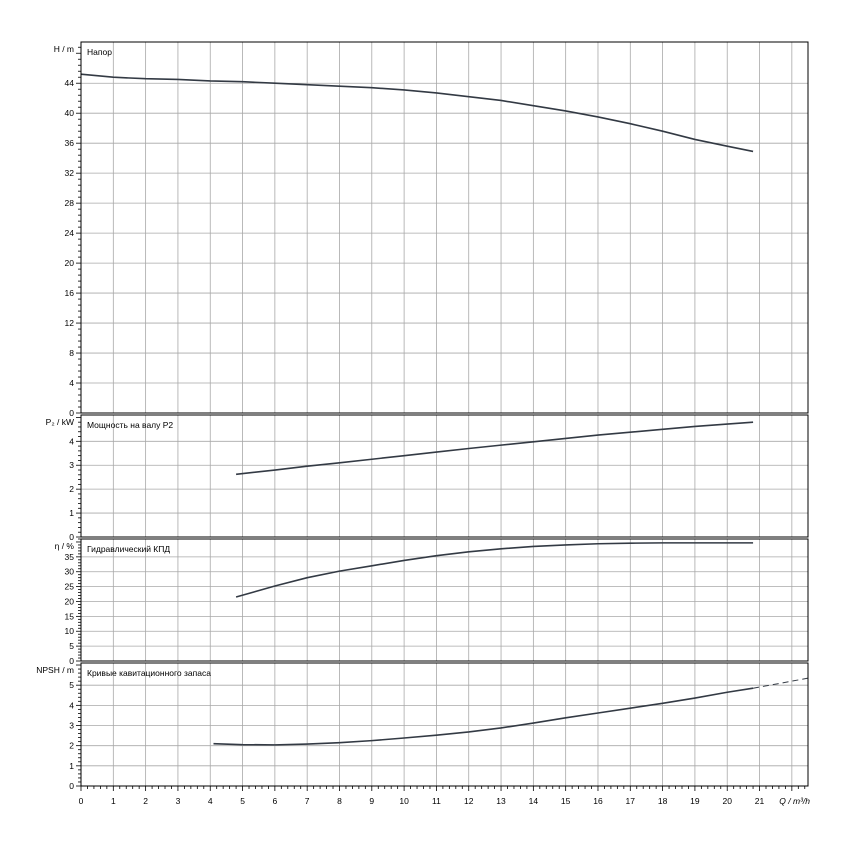 This screenshot has height=850, width=850. Describe the element at coordinates (760, 801) in the screenshot. I see `x-tick-label: 21` at that location.